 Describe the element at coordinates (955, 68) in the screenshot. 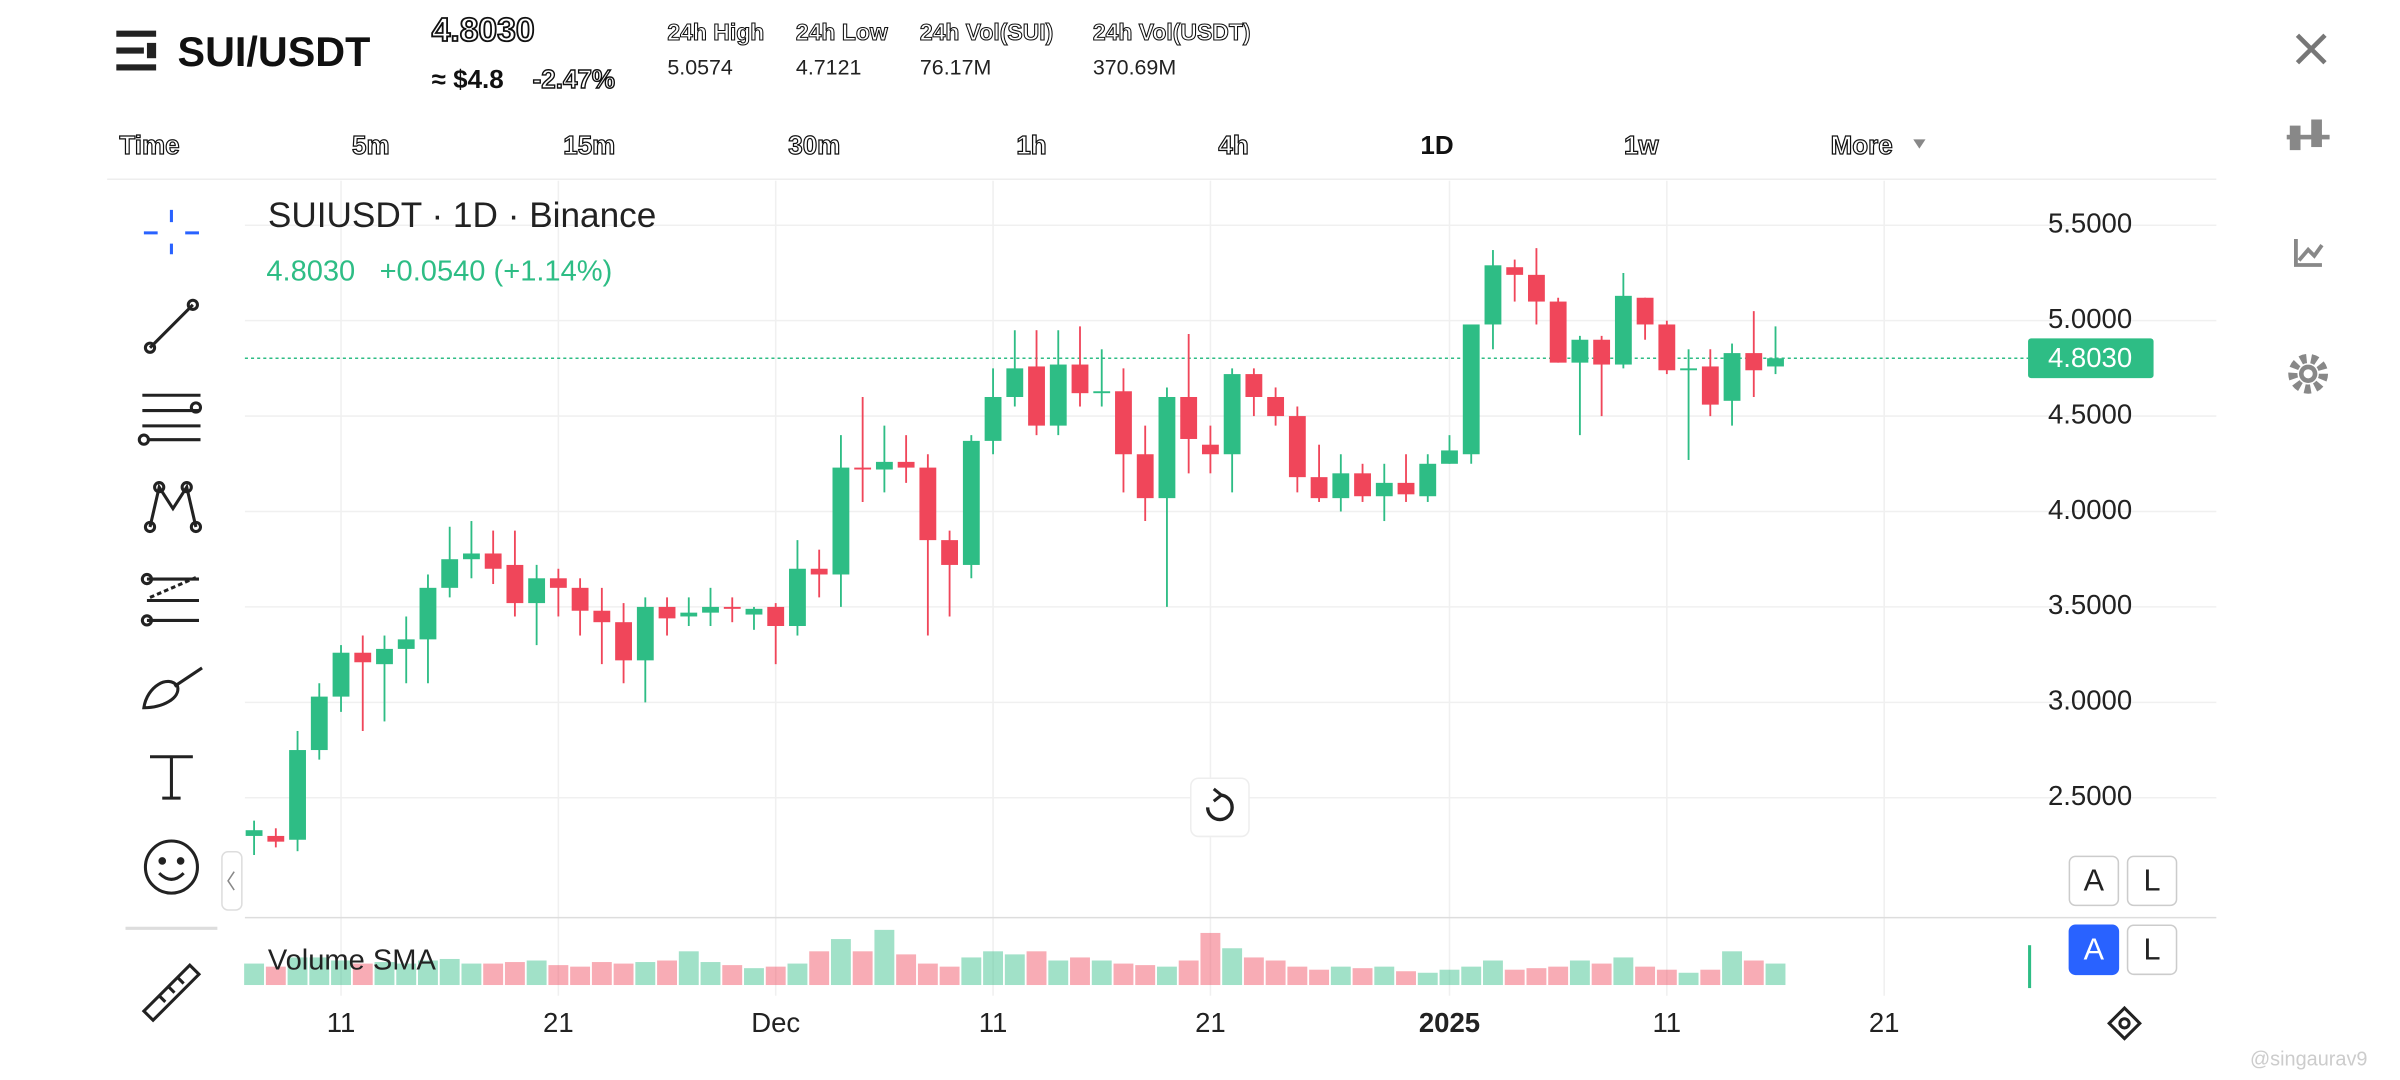

I see `stat-value: 76.17M` at that location.